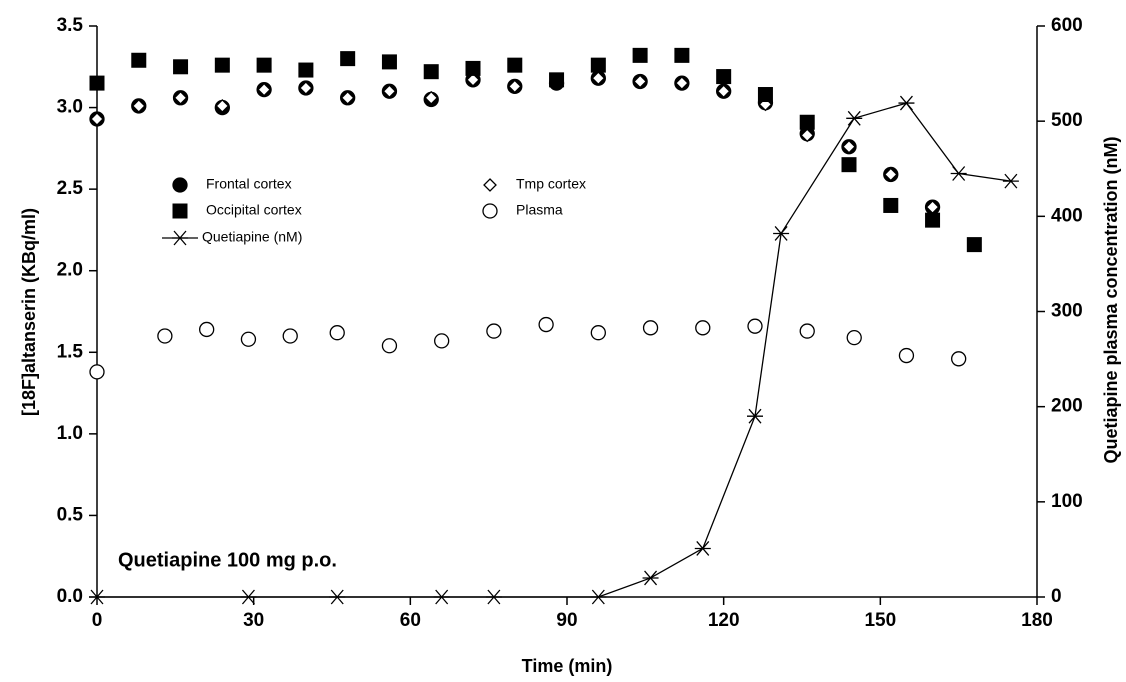 This screenshot has height=682, width=1126. What do you see at coordinates (70, 270) in the screenshot?
I see `y-tick-label: 2.0` at bounding box center [70, 270].